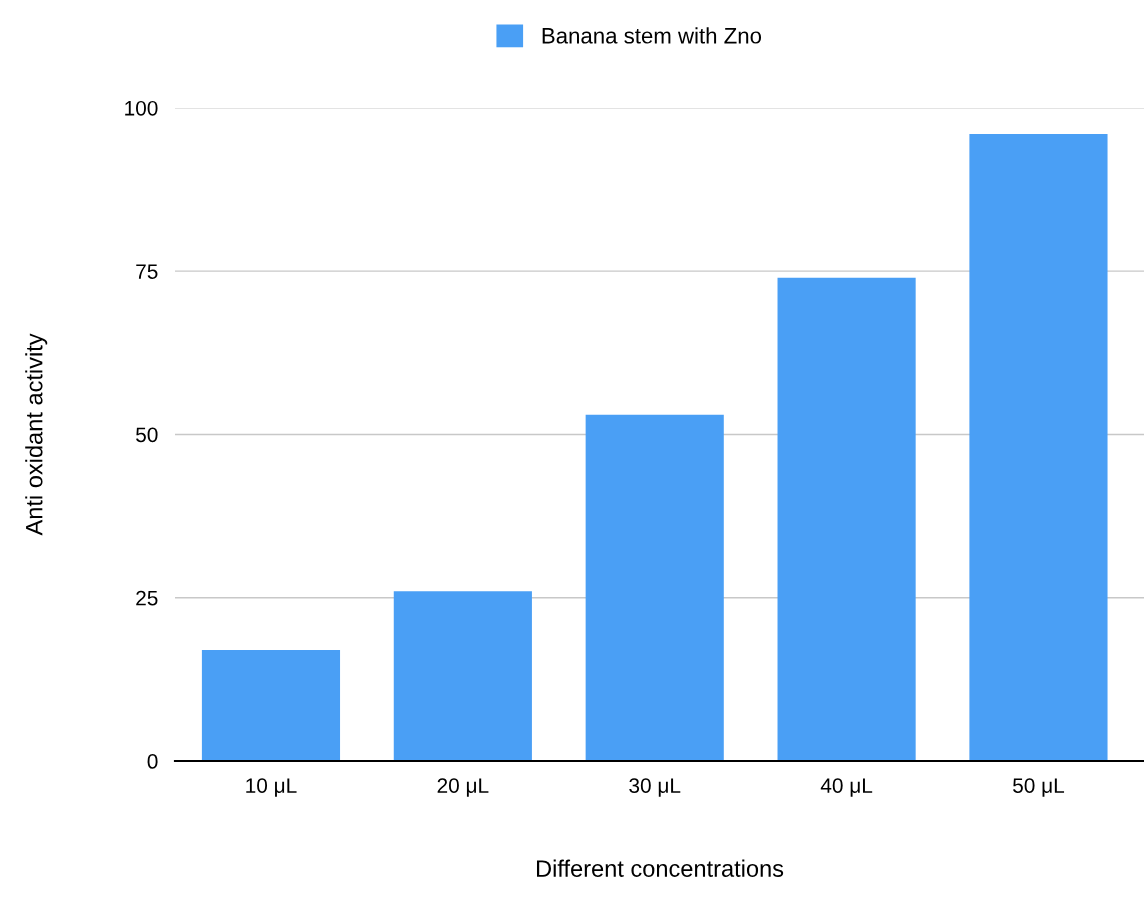  Describe the element at coordinates (152, 761) in the screenshot. I see `y-tick-label: 0` at that location.